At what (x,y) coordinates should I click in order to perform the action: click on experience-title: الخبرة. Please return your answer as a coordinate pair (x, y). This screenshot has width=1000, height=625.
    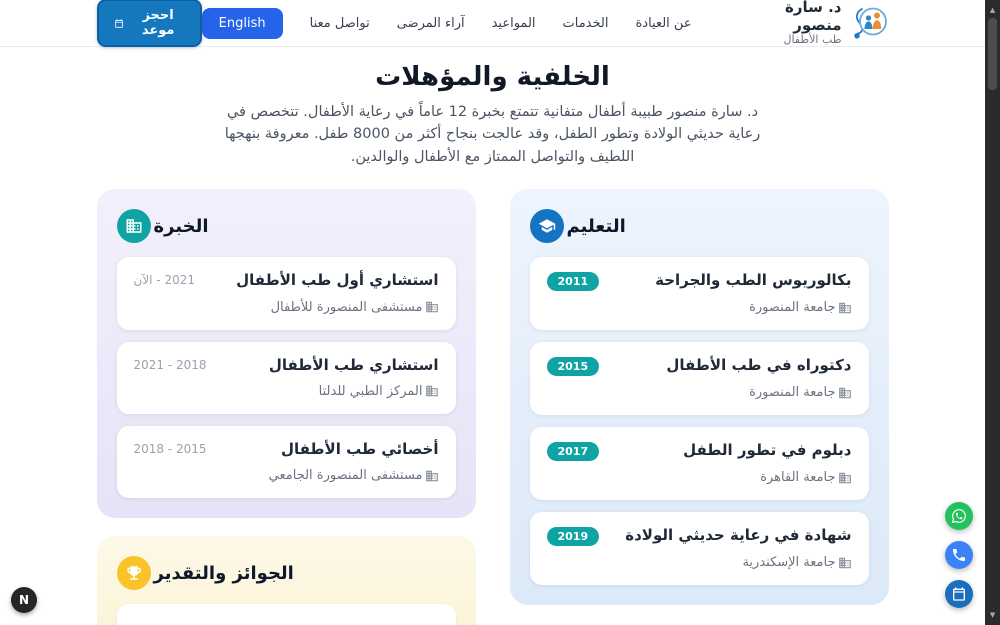
    Looking at the image, I should click on (181, 226).